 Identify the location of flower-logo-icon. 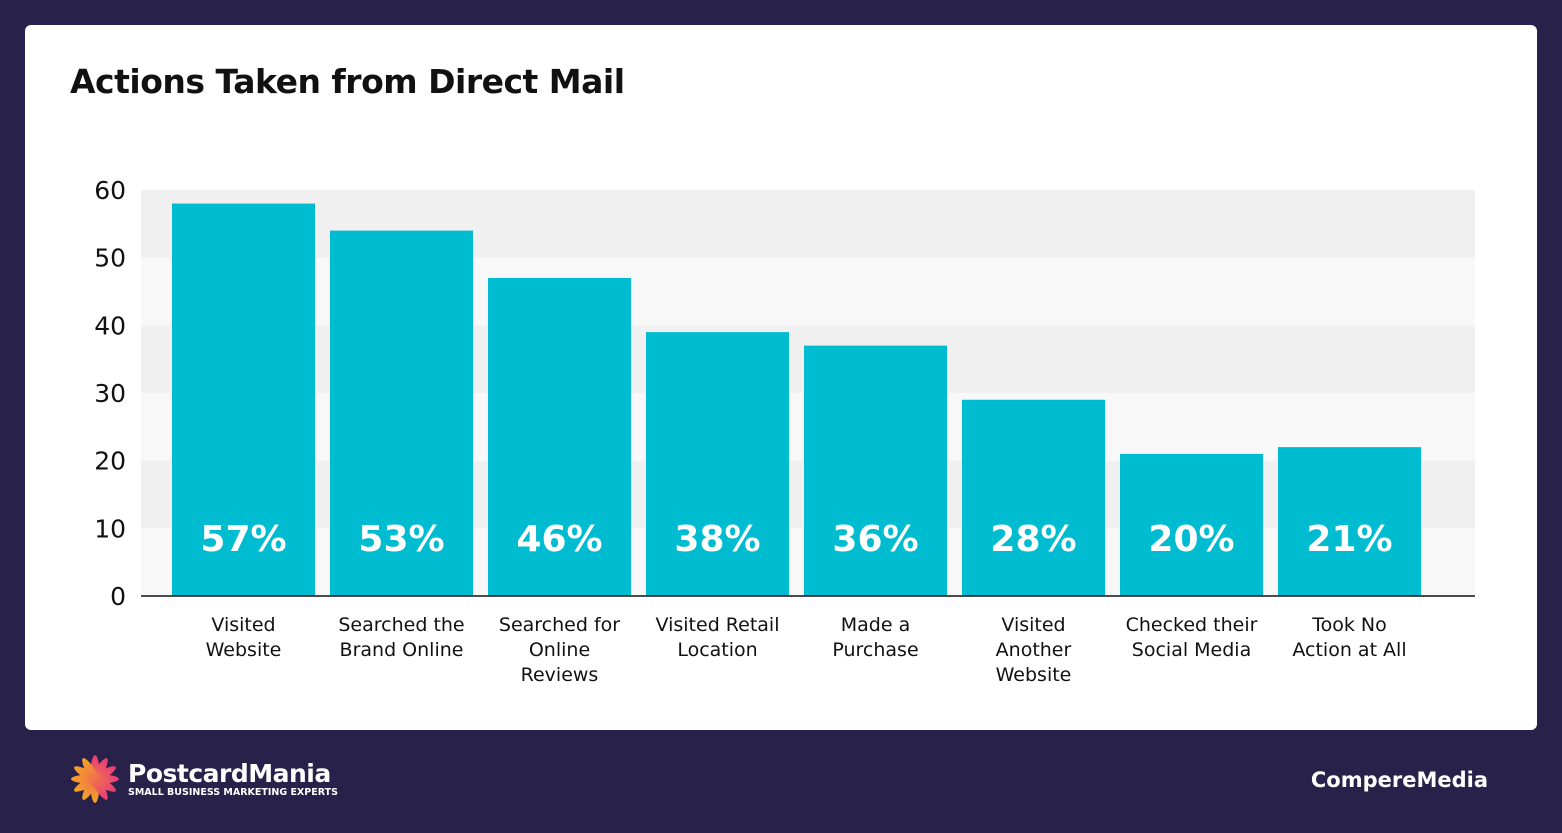
(95, 779).